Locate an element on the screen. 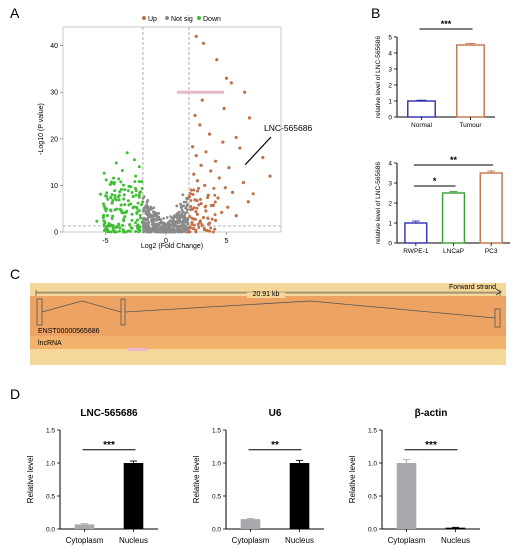  x-tick-label: Normal is located at coordinates (422, 125).